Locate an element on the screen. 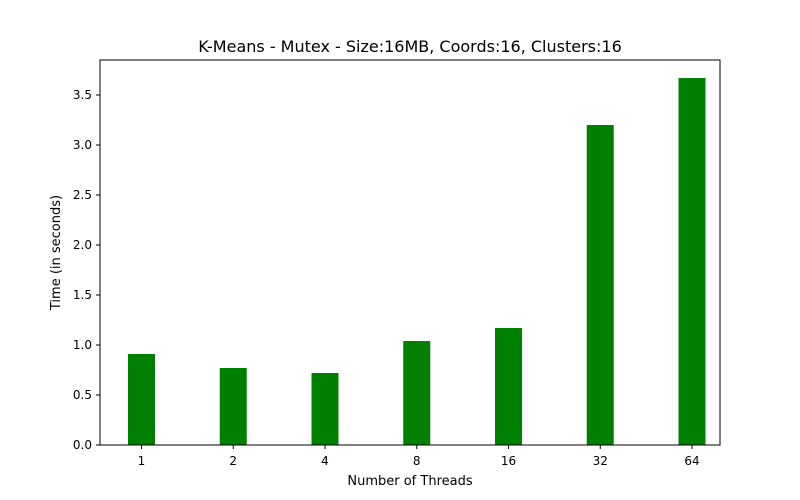 The height and width of the screenshot is (500, 800). x-tick-label: 8 is located at coordinates (417, 461).